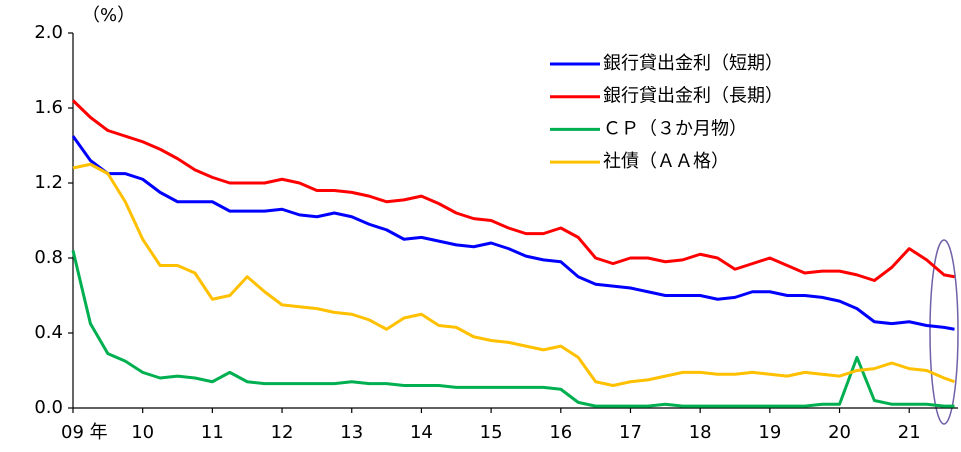 The width and height of the screenshot is (961, 452). What do you see at coordinates (560, 432) in the screenshot?
I see `x-tick-label: 16` at bounding box center [560, 432].